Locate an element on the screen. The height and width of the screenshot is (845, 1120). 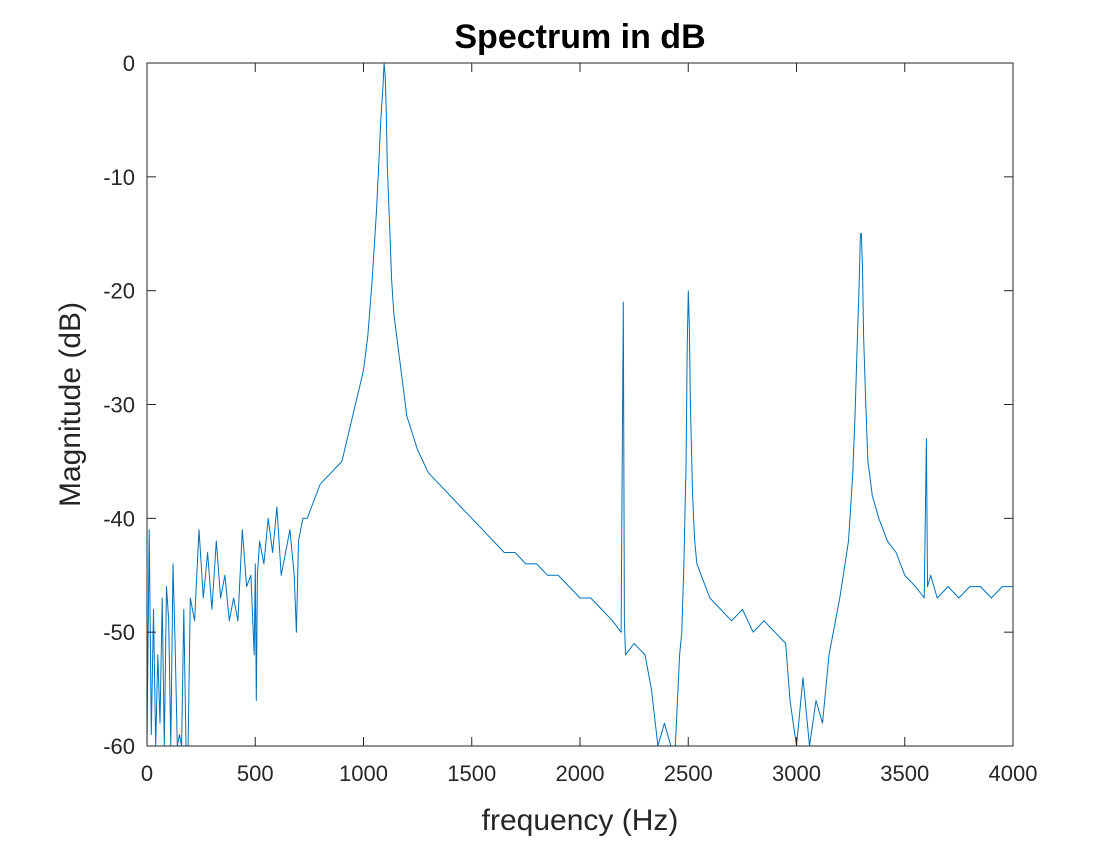
x-tick-label: 3500 is located at coordinates (904, 773).